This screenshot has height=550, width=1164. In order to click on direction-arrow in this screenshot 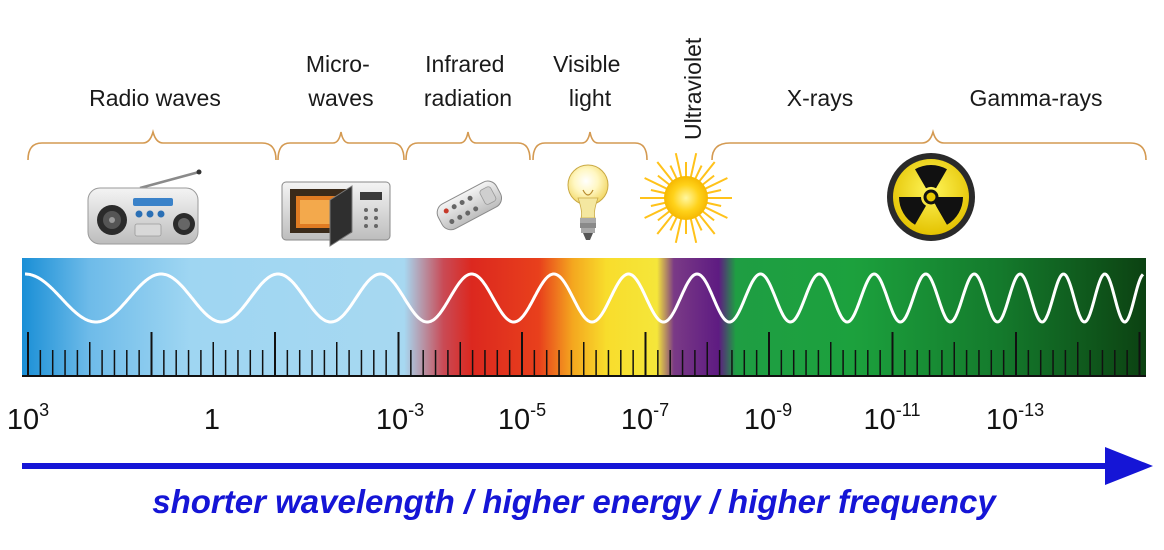, I will do `click(587, 466)`.